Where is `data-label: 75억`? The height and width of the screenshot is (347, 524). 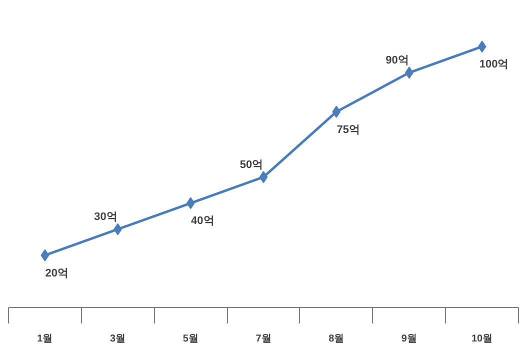 data-label: 75억 is located at coordinates (348, 130).